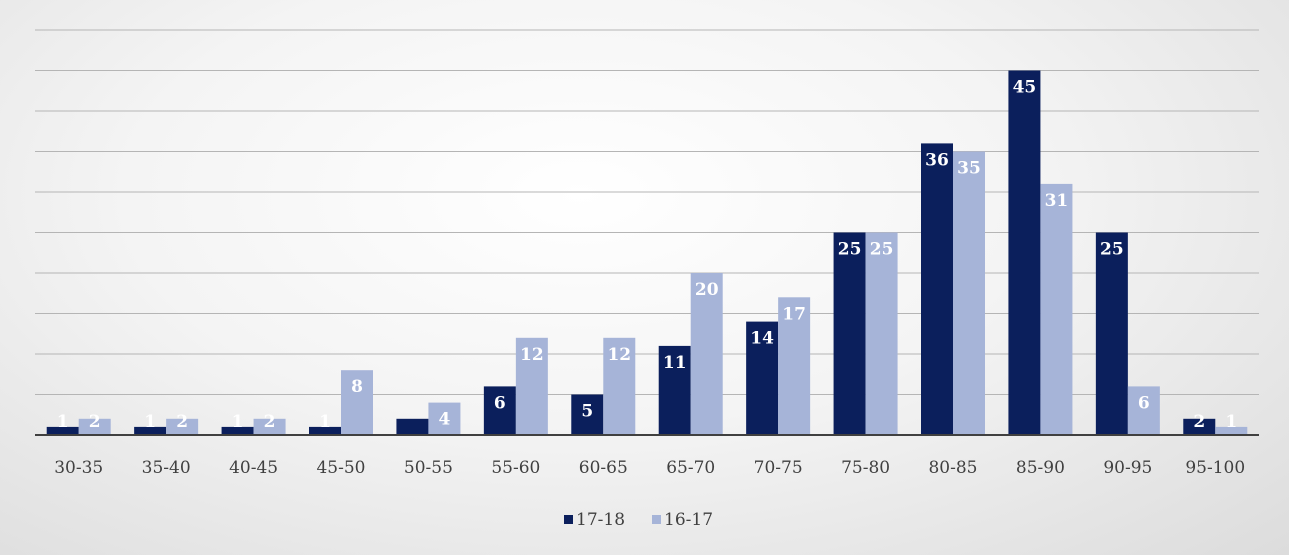 The width and height of the screenshot is (1289, 555). I want to click on x-tick-label: 95-100, so click(1215, 468).